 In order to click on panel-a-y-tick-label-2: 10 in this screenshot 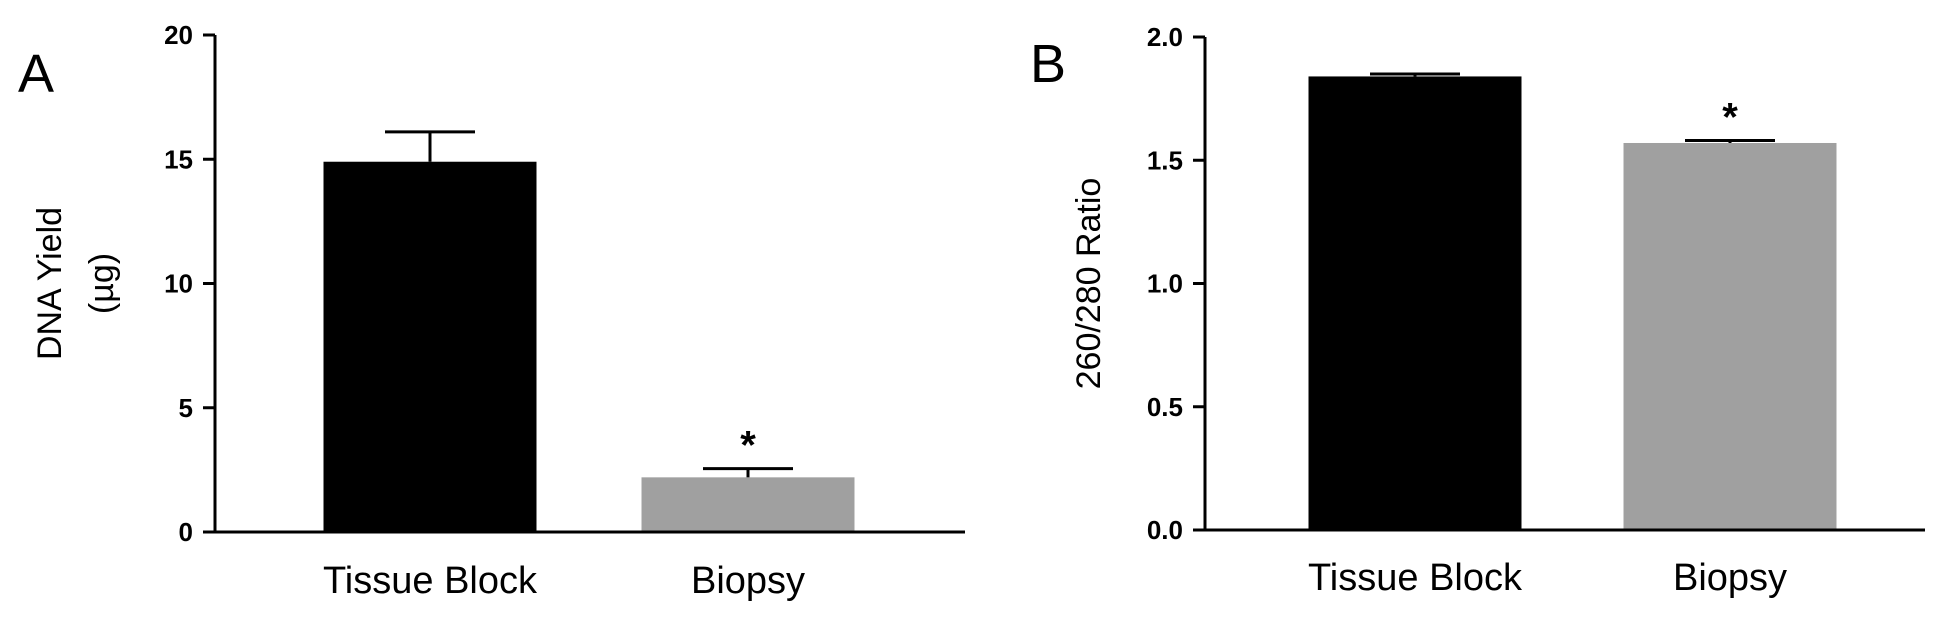, I will do `click(178, 284)`.